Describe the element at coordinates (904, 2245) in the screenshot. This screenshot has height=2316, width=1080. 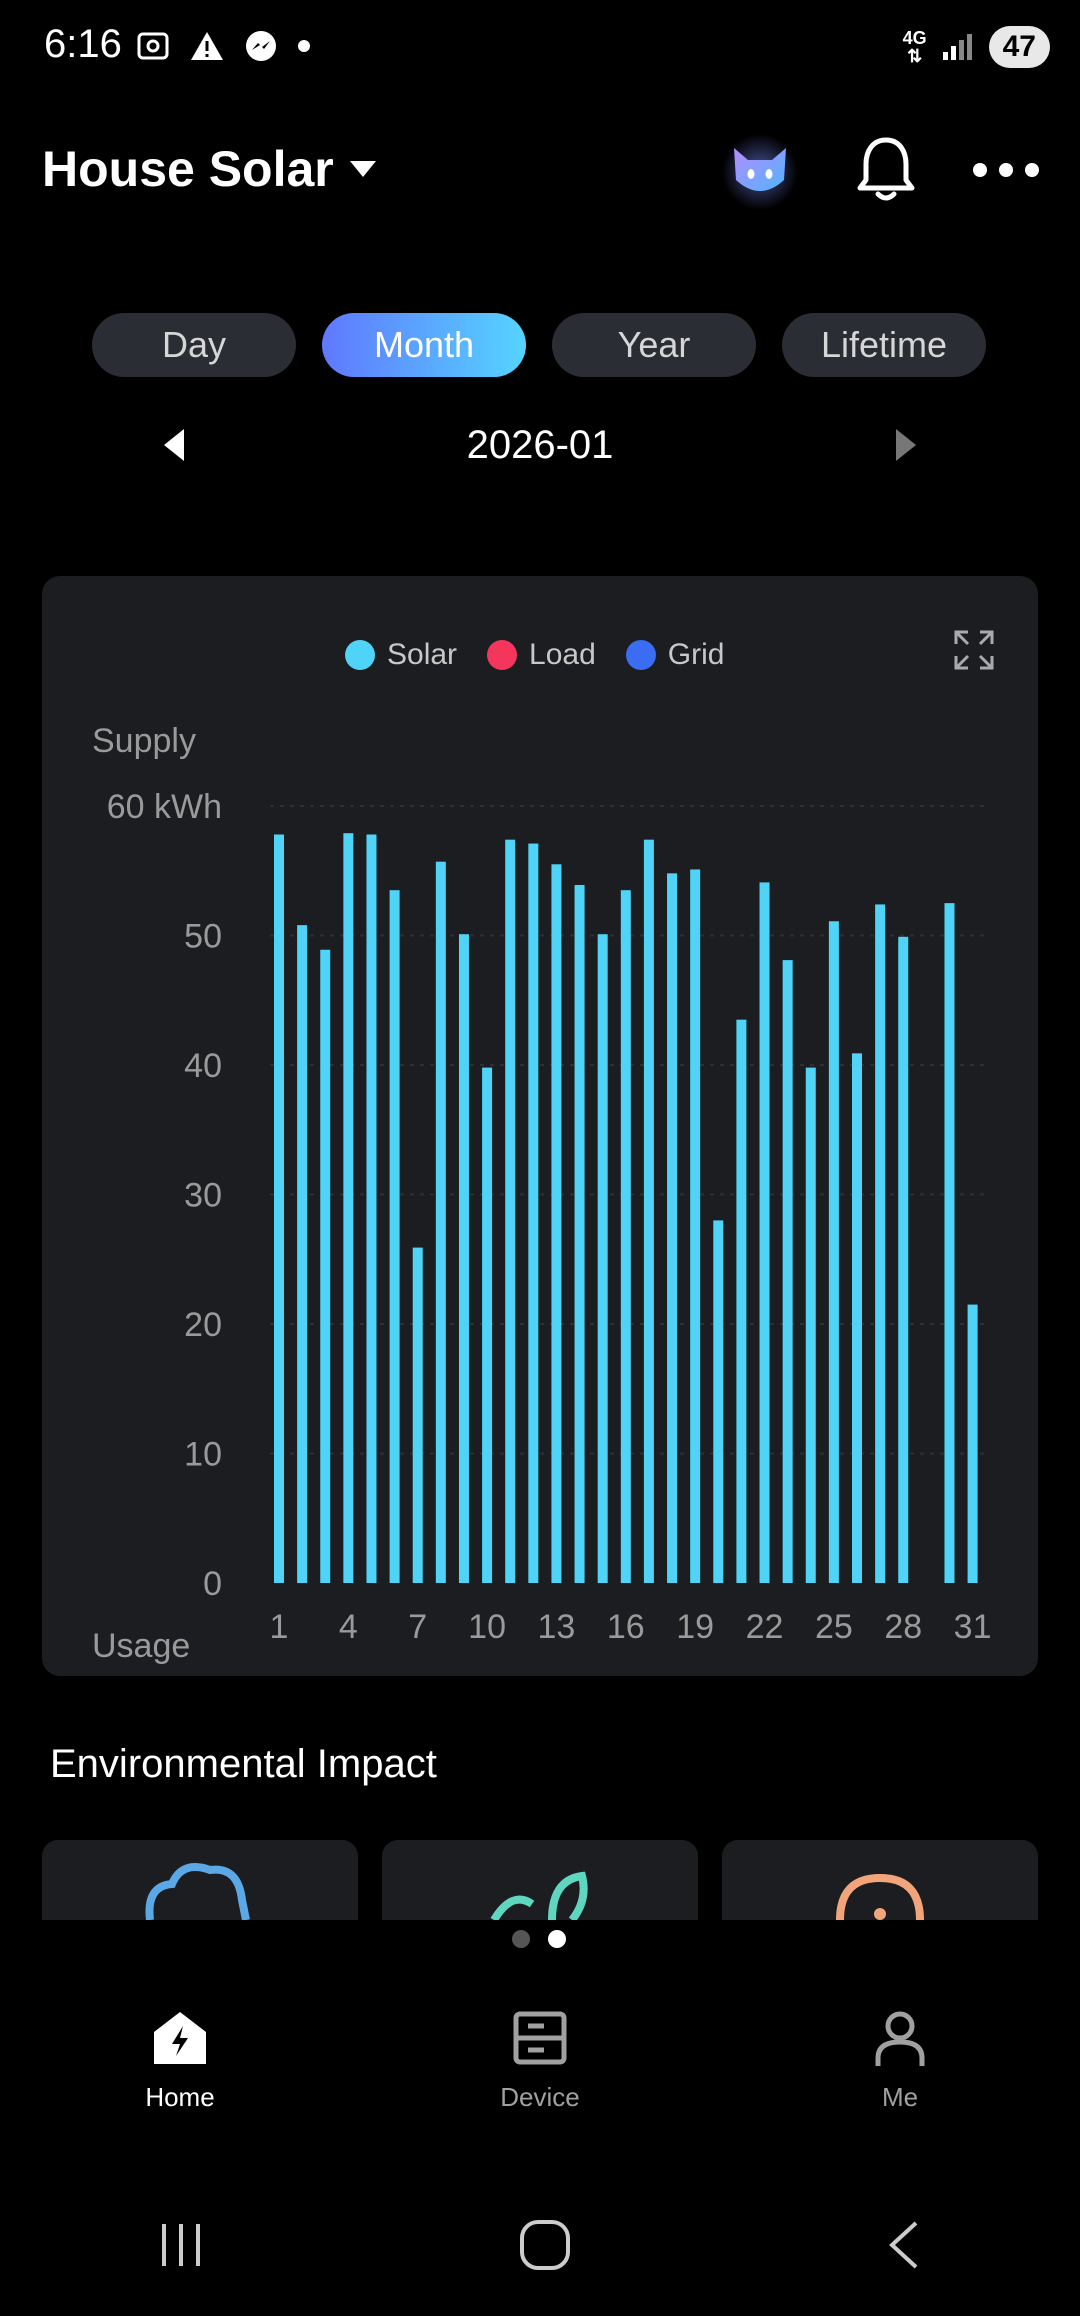
I see `back-icon` at that location.